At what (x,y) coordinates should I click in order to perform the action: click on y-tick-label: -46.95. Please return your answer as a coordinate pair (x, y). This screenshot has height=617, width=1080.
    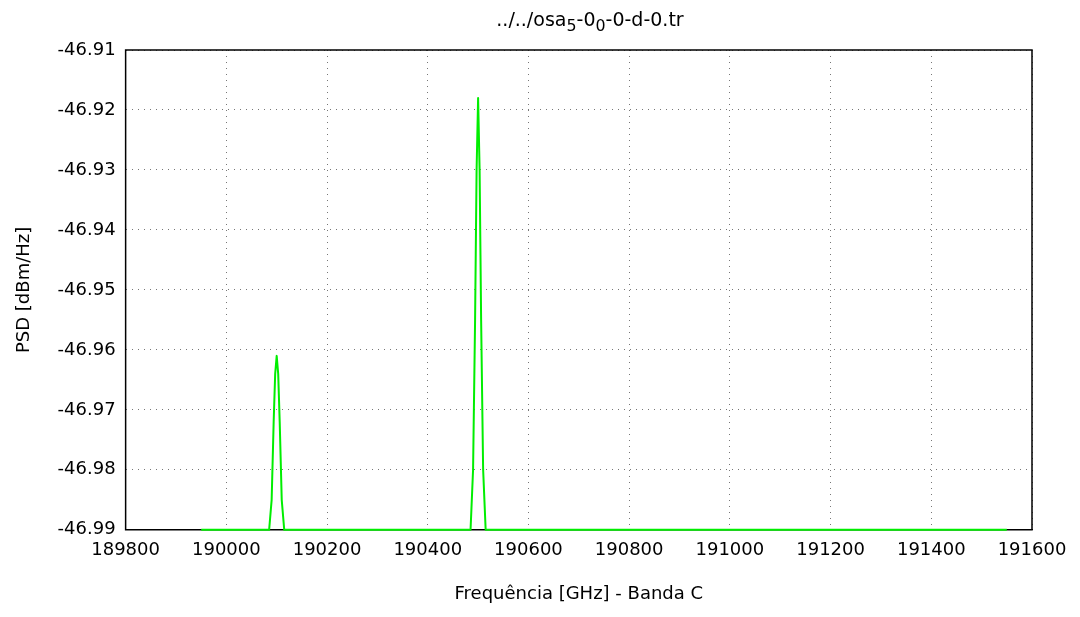
    Looking at the image, I should click on (86, 288).